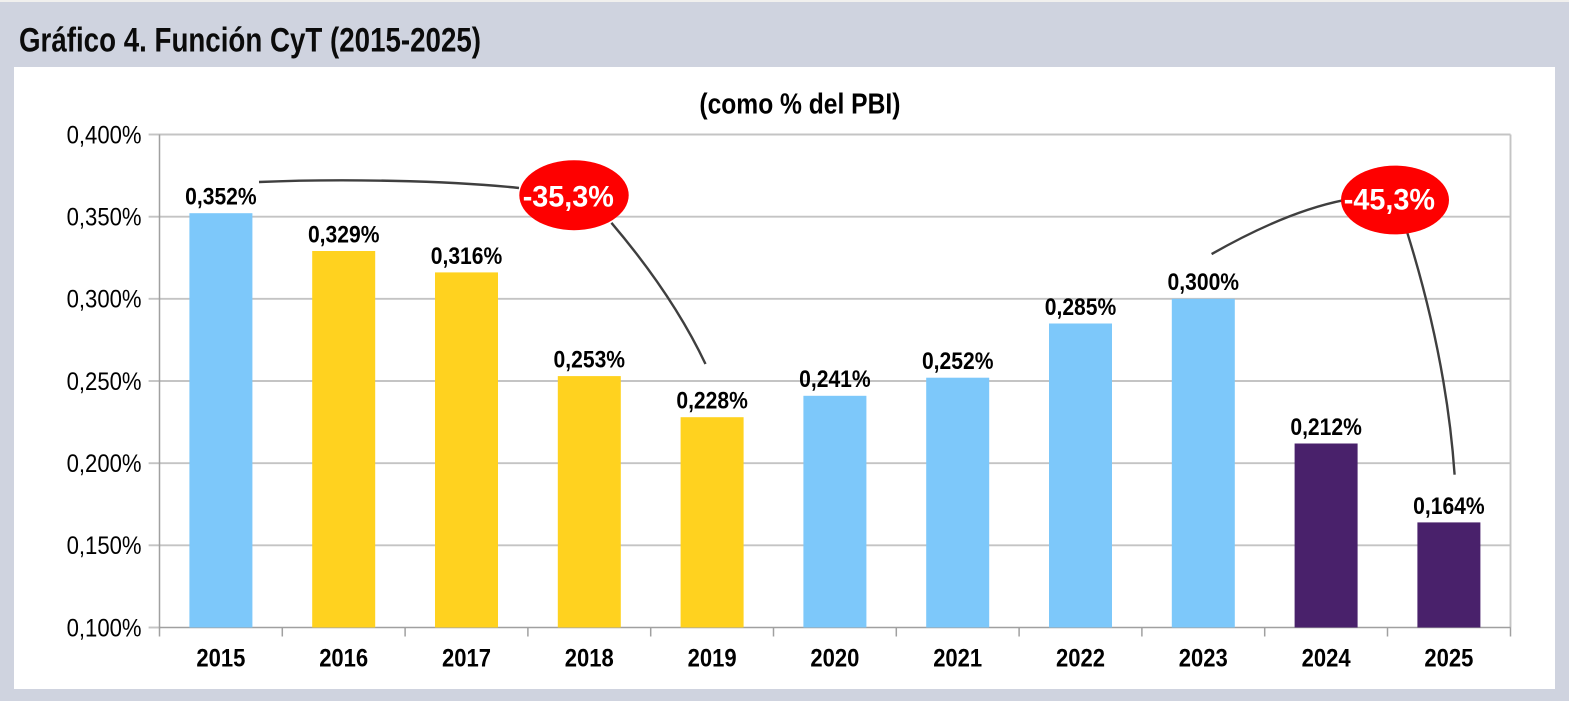  Describe the element at coordinates (250, 40) in the screenshot. I see `svg-text:Gráfico 4. Función CyT (2015-2: Gráfico 4. Función CyT (2015-2025)` at that location.